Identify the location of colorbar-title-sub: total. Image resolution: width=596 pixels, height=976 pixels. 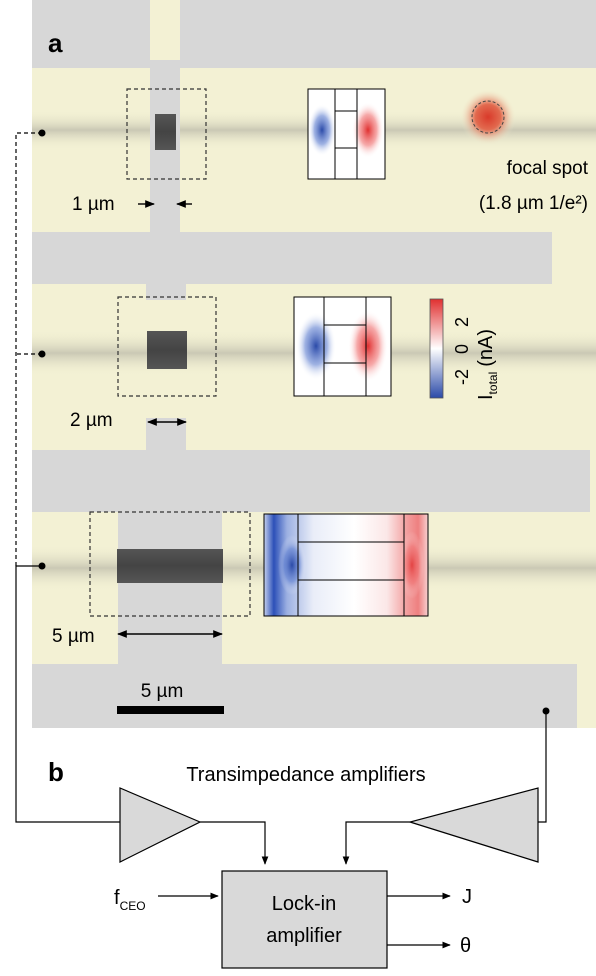
(493, 383).